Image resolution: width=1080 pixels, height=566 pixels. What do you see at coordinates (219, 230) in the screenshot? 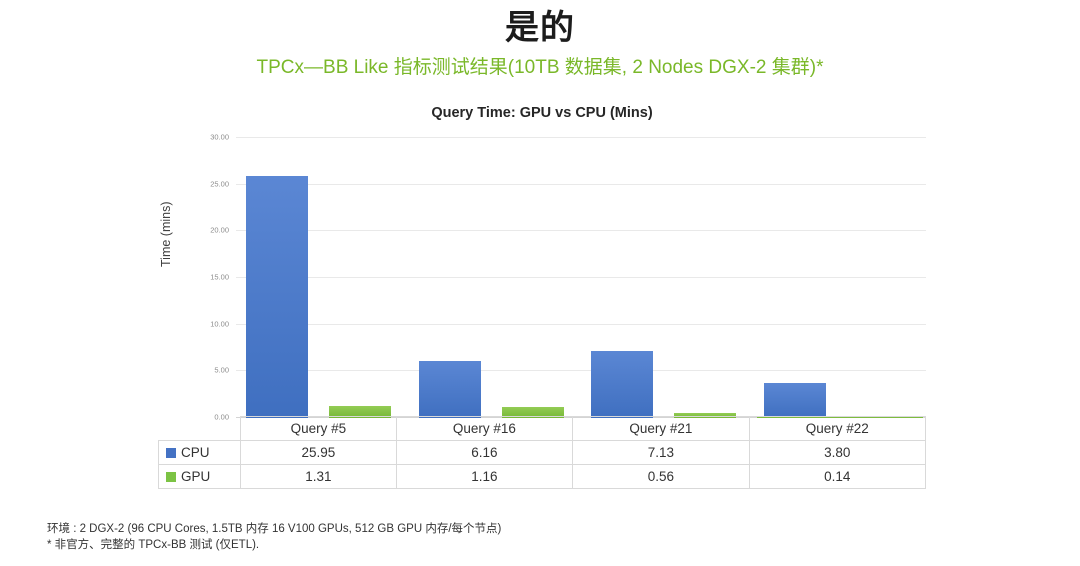
I see `y-axis-tick-label: 20.00` at bounding box center [219, 230].